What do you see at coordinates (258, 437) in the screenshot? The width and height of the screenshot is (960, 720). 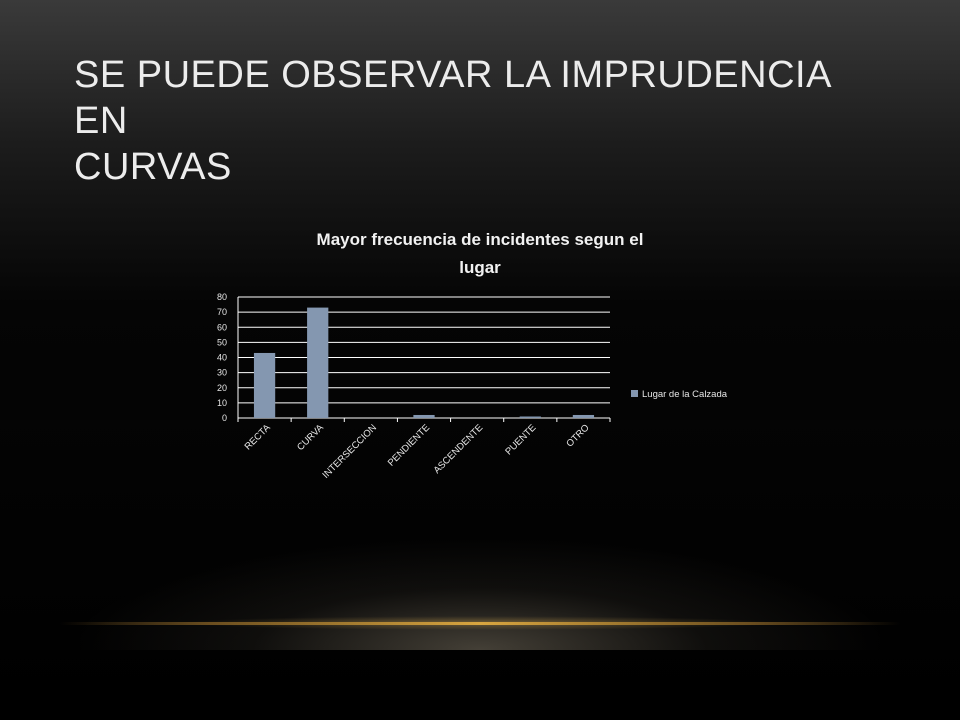 I see `x-category-label-recta: RECTA` at bounding box center [258, 437].